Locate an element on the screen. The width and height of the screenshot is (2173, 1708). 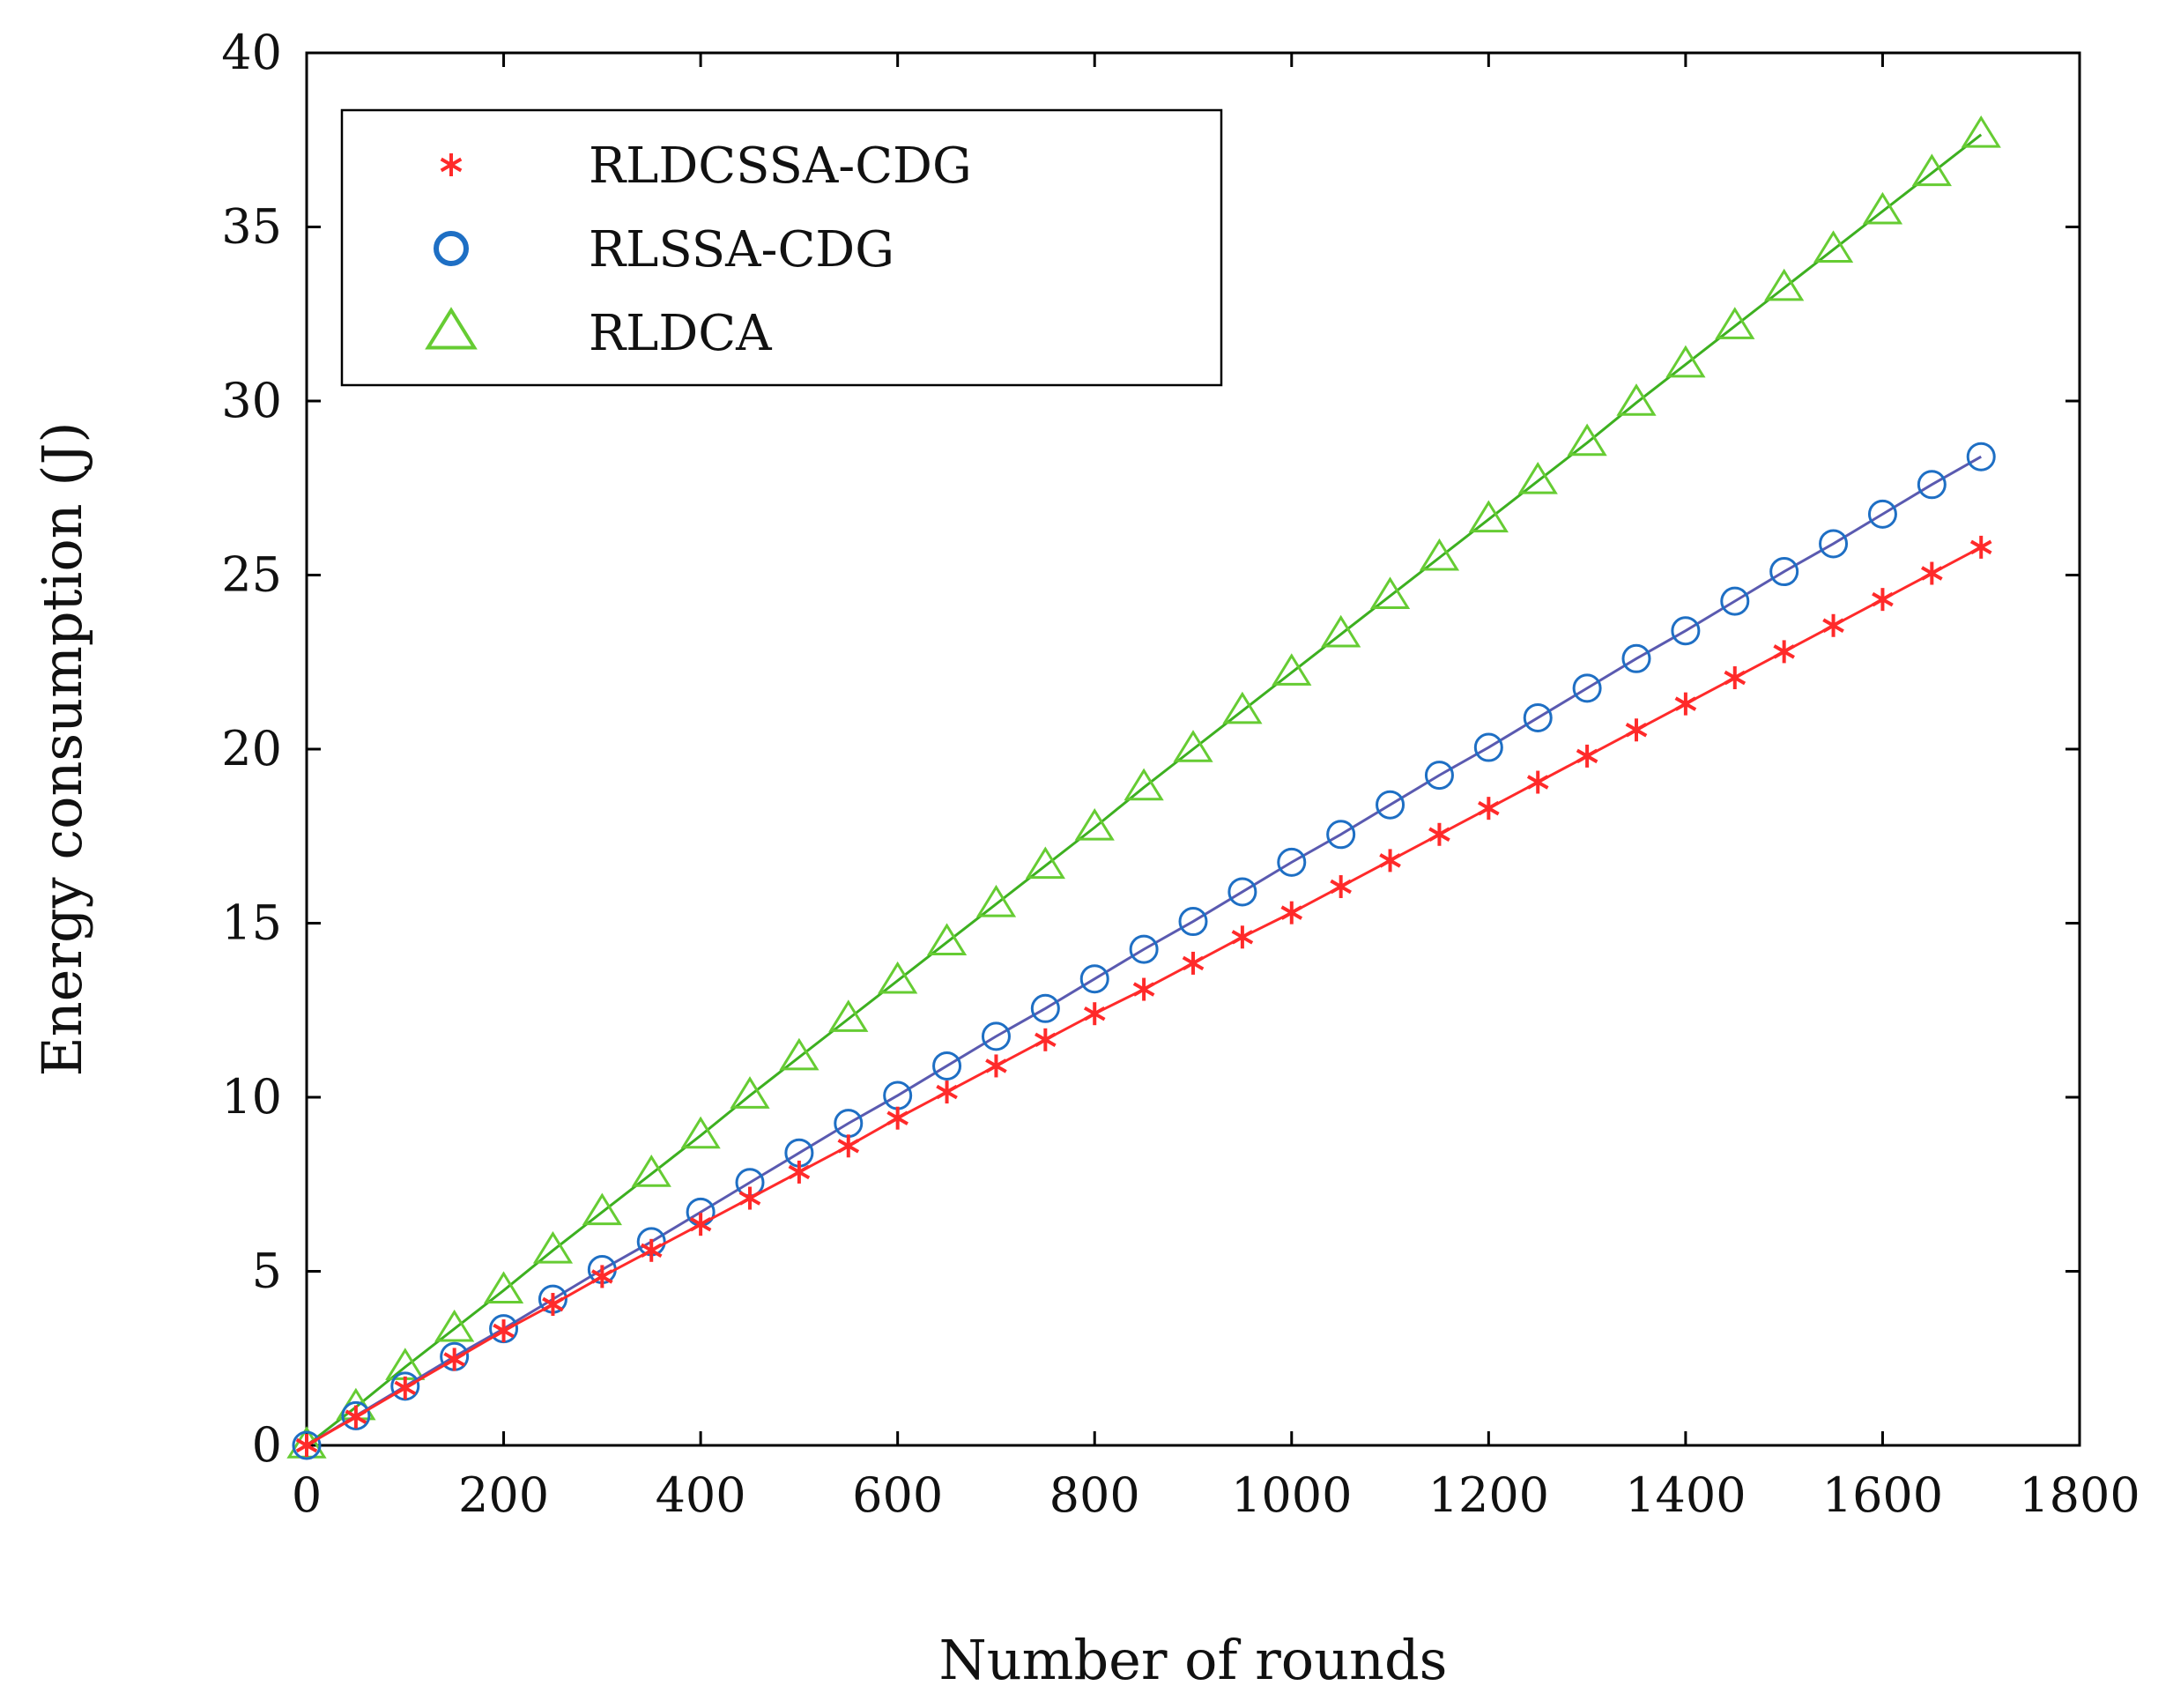
x-tick-label: 600 is located at coordinates (898, 1495).